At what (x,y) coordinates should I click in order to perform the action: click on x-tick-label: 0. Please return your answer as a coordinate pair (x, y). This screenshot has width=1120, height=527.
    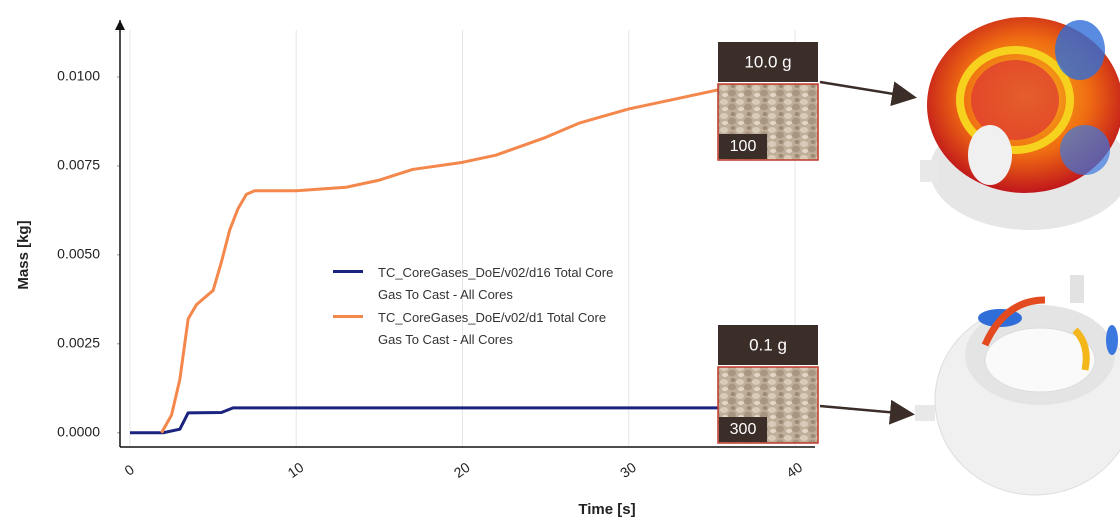
    Looking at the image, I should click on (129, 470).